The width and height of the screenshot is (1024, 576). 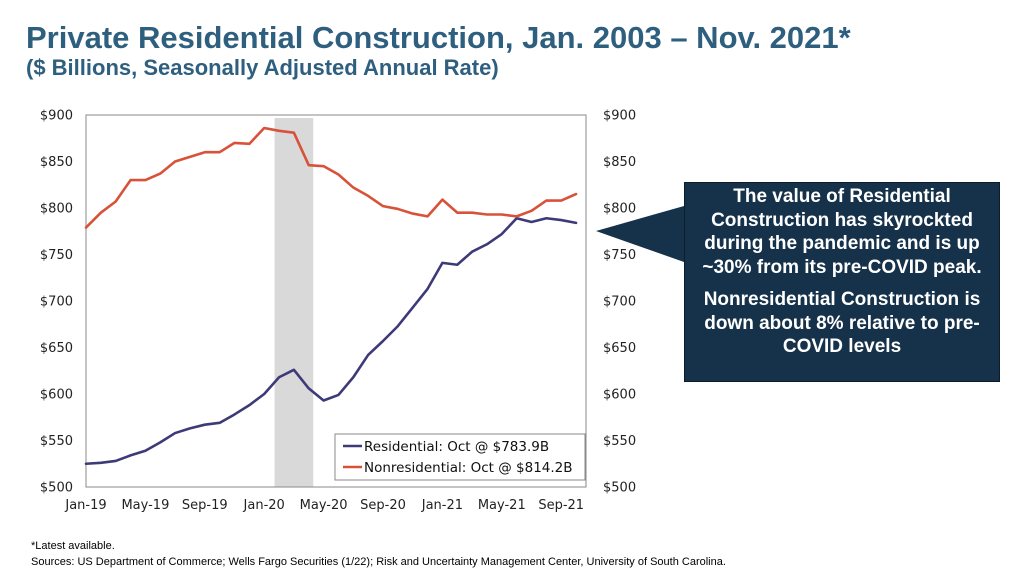 I want to click on y-tick-label-left: $550, so click(x=56, y=441).